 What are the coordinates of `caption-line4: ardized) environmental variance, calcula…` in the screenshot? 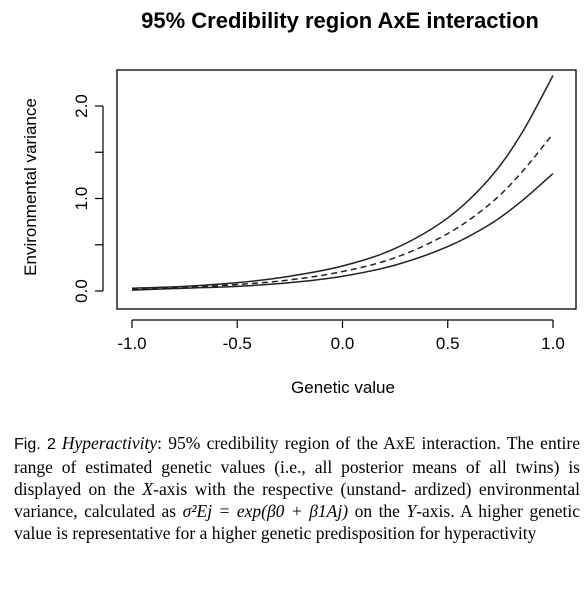 It's located at (297, 500).